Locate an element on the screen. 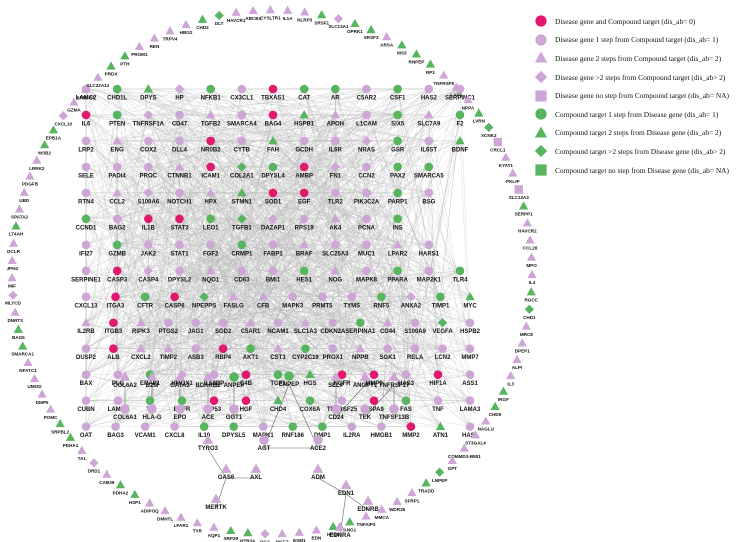 The height and width of the screenshot is (542, 747). cluster-label: CD24 is located at coordinates (336, 418).